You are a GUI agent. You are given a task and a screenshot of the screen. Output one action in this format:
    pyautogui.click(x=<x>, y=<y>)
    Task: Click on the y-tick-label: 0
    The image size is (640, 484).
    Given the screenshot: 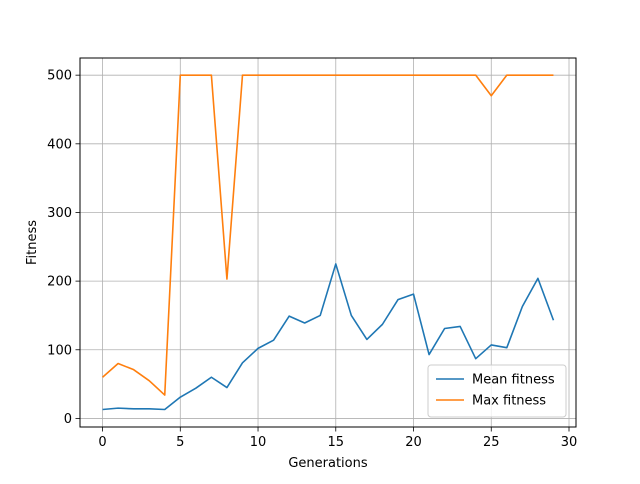 What is the action you would take?
    pyautogui.click(x=68, y=419)
    